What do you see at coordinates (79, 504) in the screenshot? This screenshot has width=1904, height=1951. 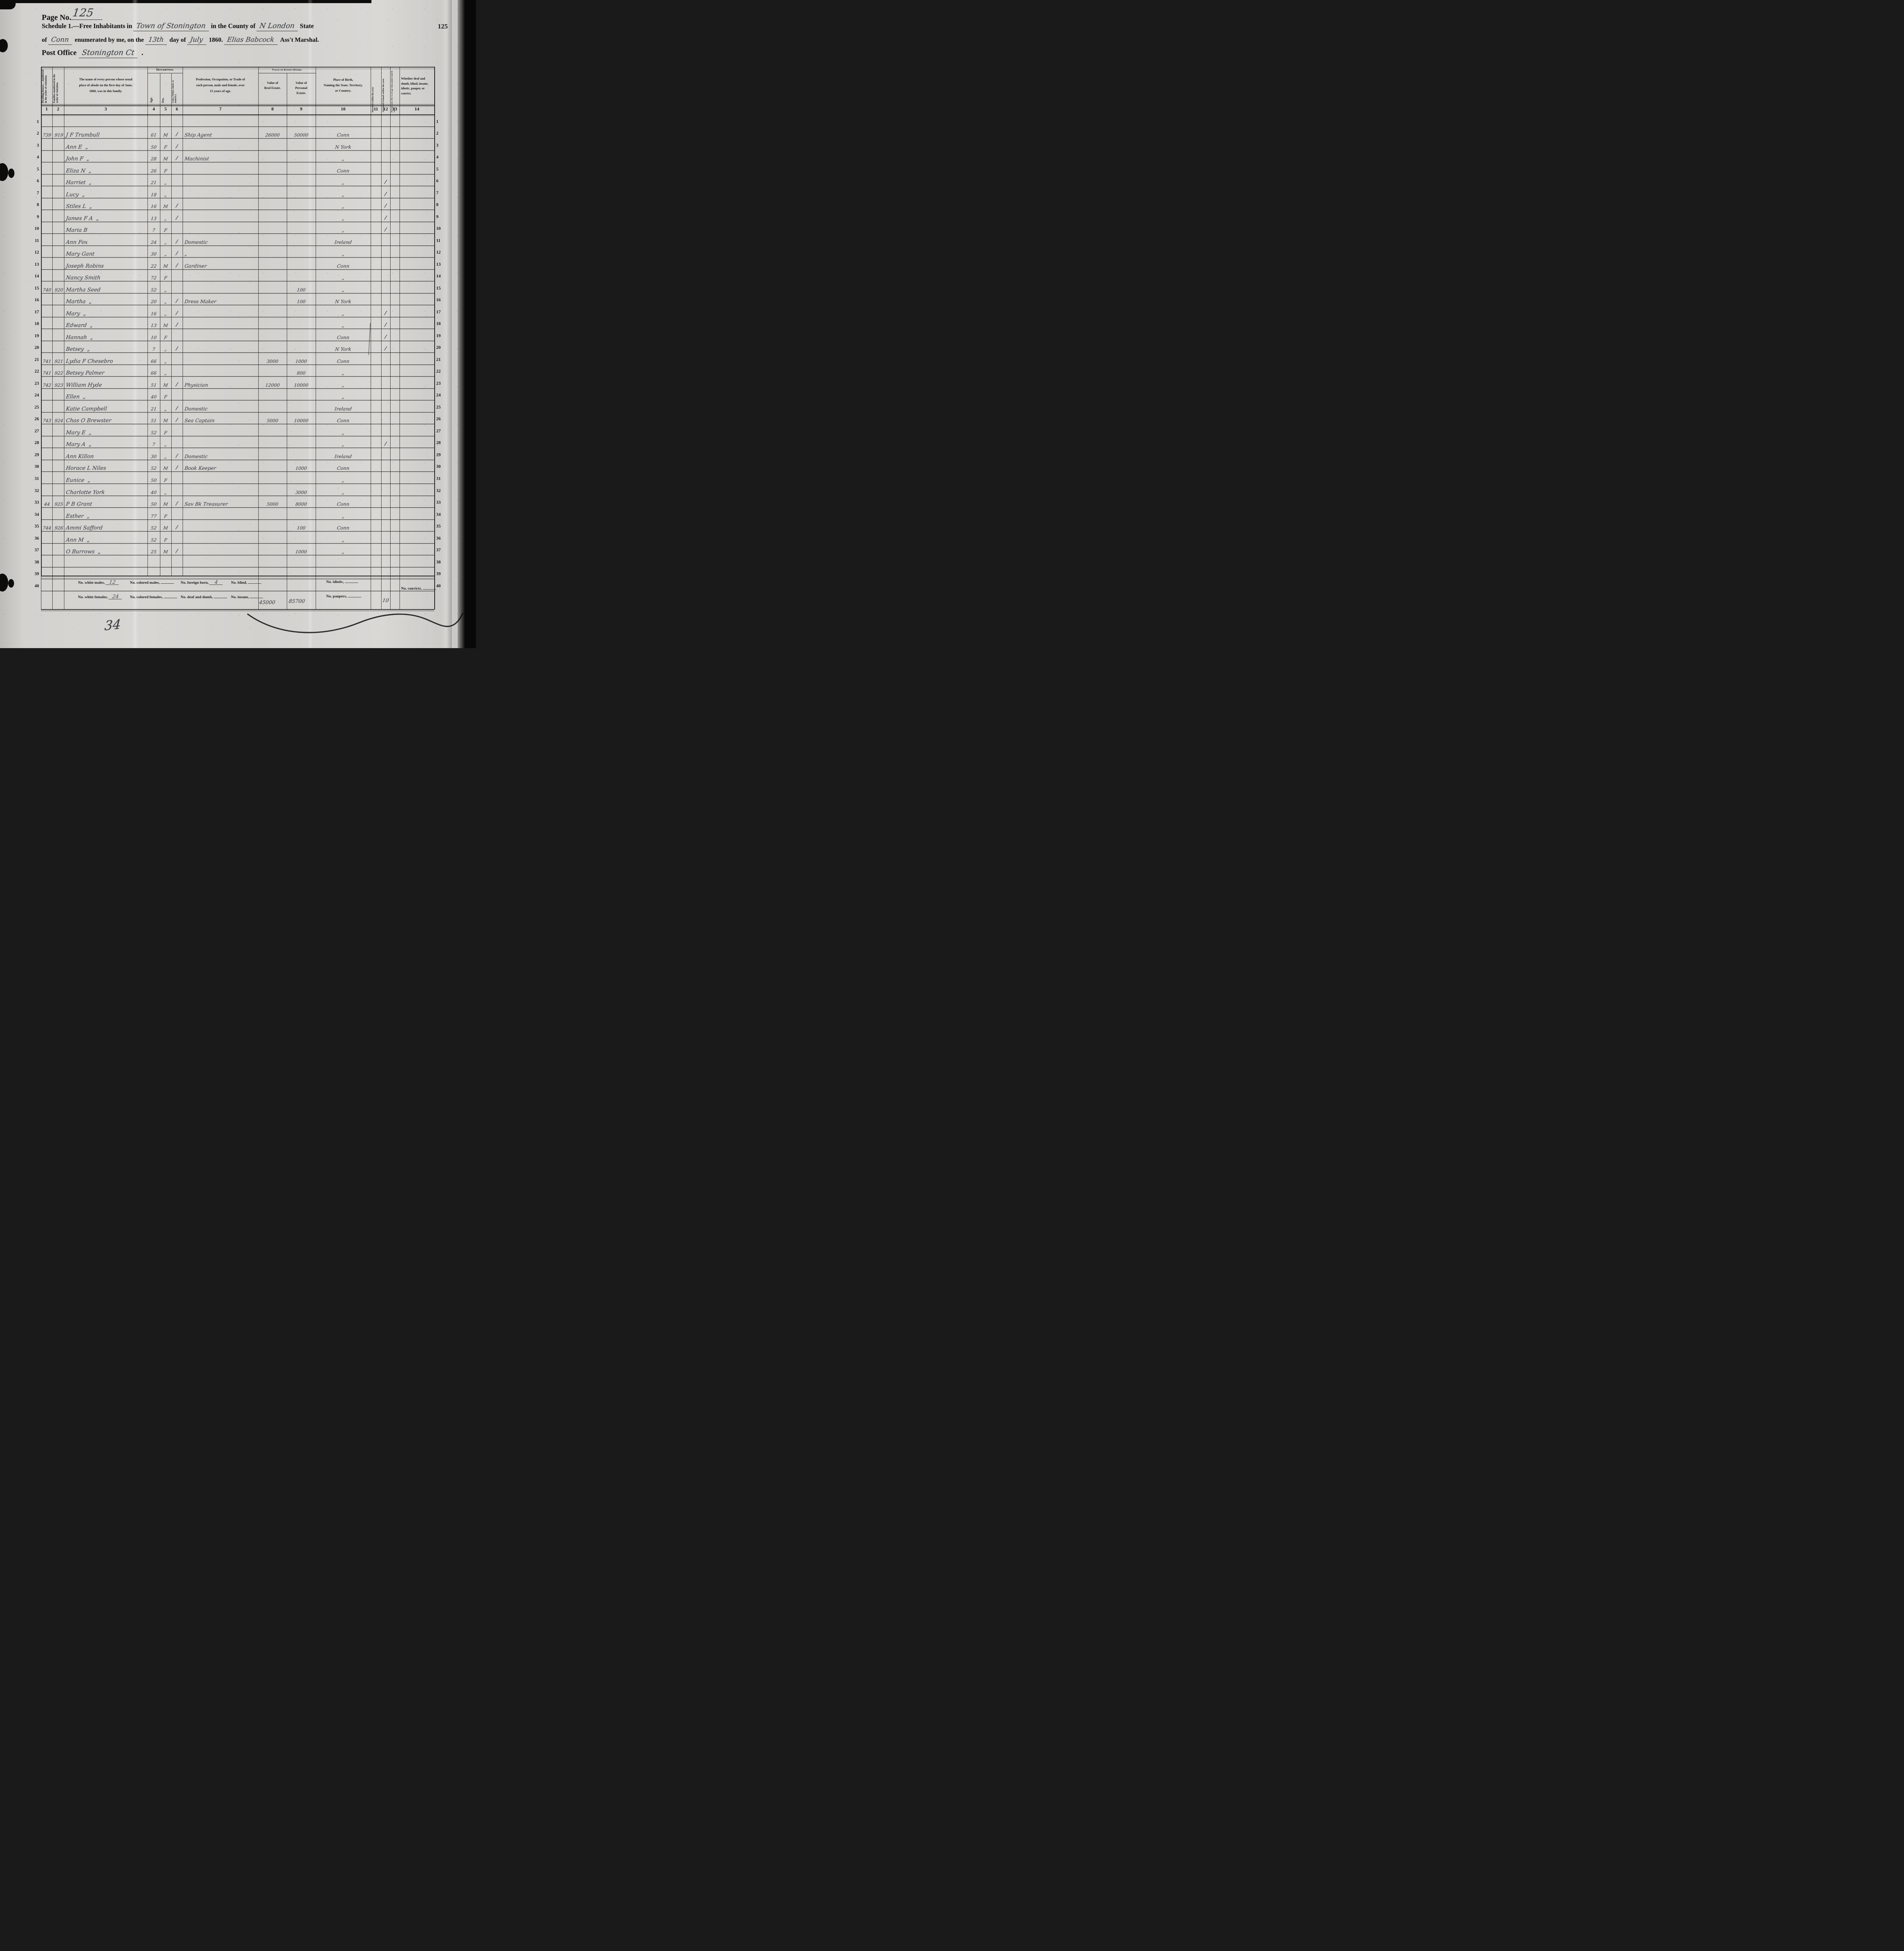 I see `person-name-cell: P B Grant` at bounding box center [79, 504].